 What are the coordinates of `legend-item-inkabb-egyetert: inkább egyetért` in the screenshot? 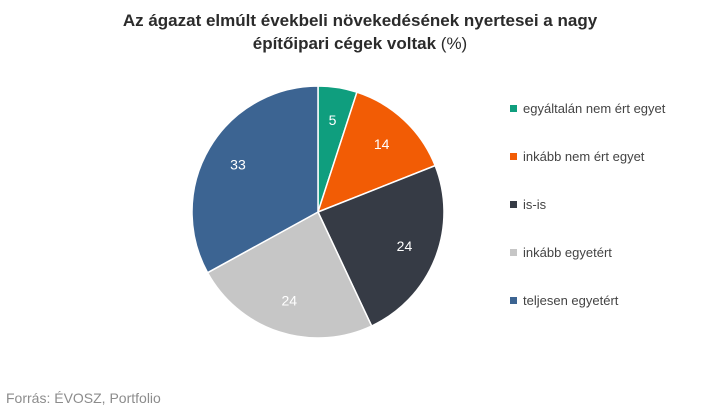 It's located at (610, 252).